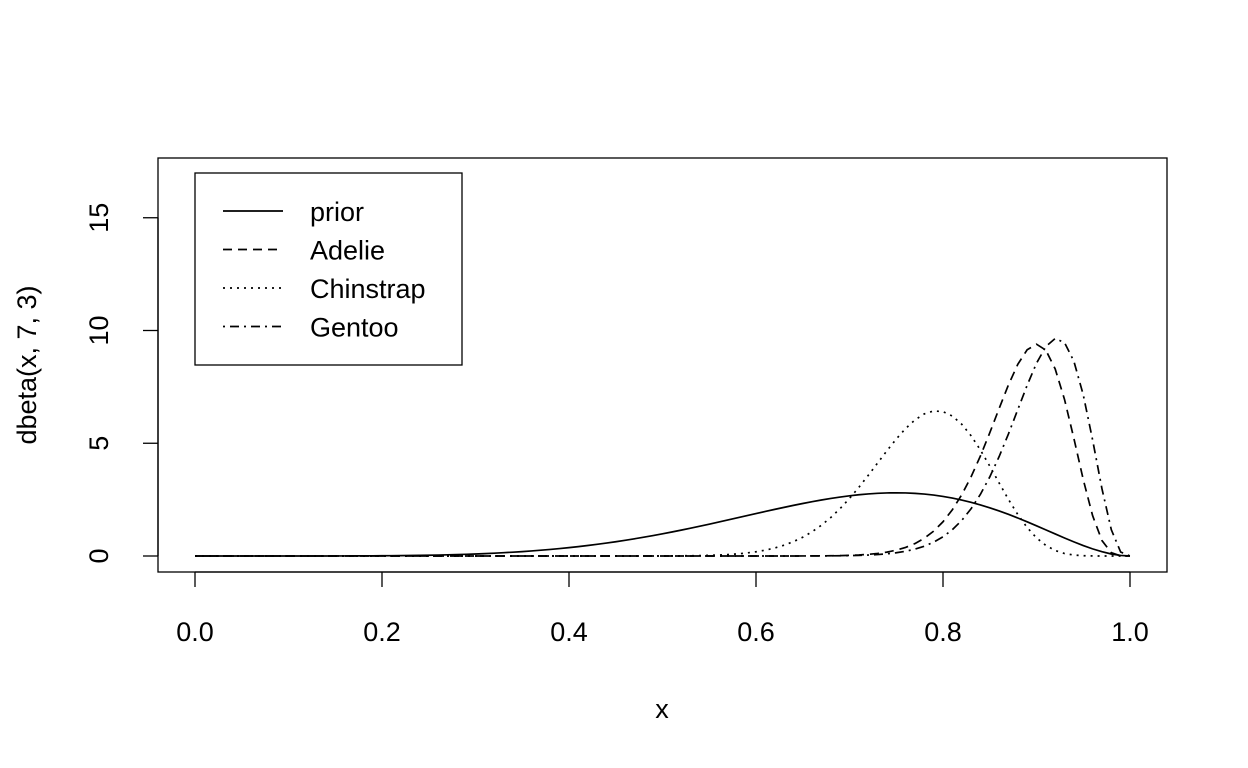  I want to click on y-tick-label: 15, so click(99, 218).